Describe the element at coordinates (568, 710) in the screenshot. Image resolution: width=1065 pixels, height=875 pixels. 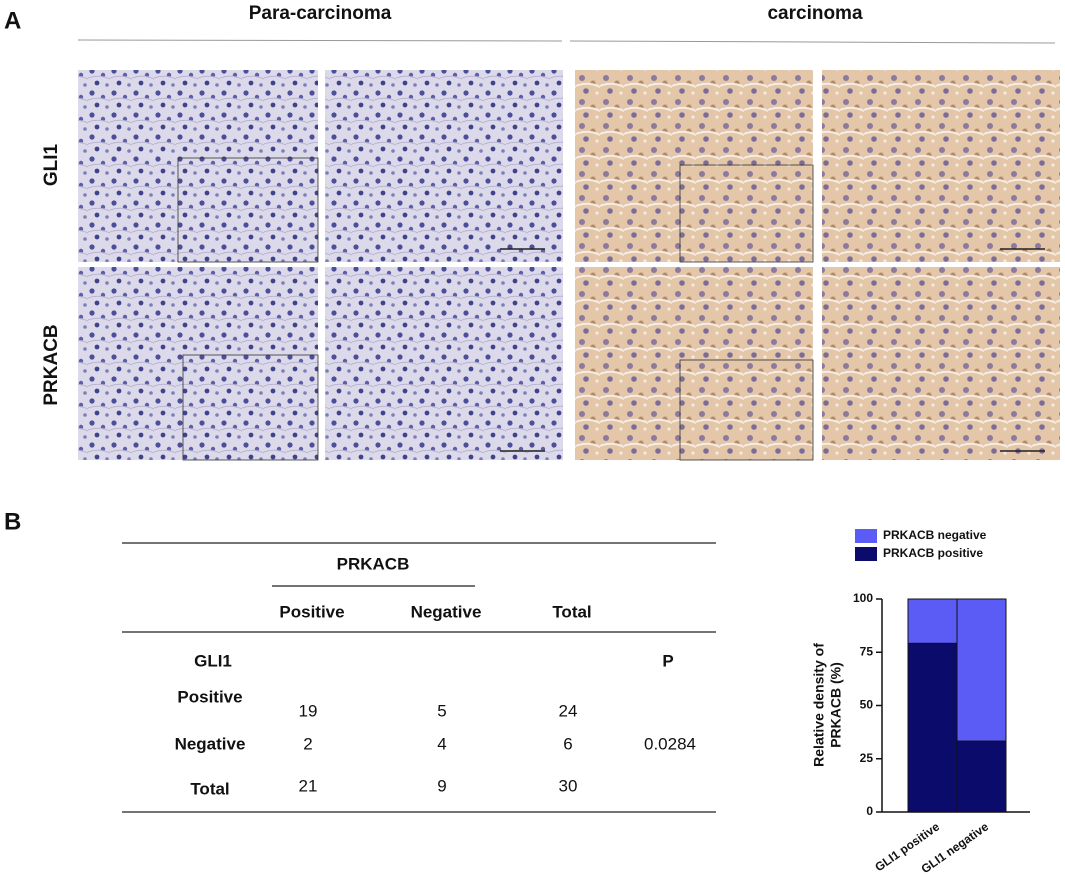
I see `table-cell: 24` at that location.